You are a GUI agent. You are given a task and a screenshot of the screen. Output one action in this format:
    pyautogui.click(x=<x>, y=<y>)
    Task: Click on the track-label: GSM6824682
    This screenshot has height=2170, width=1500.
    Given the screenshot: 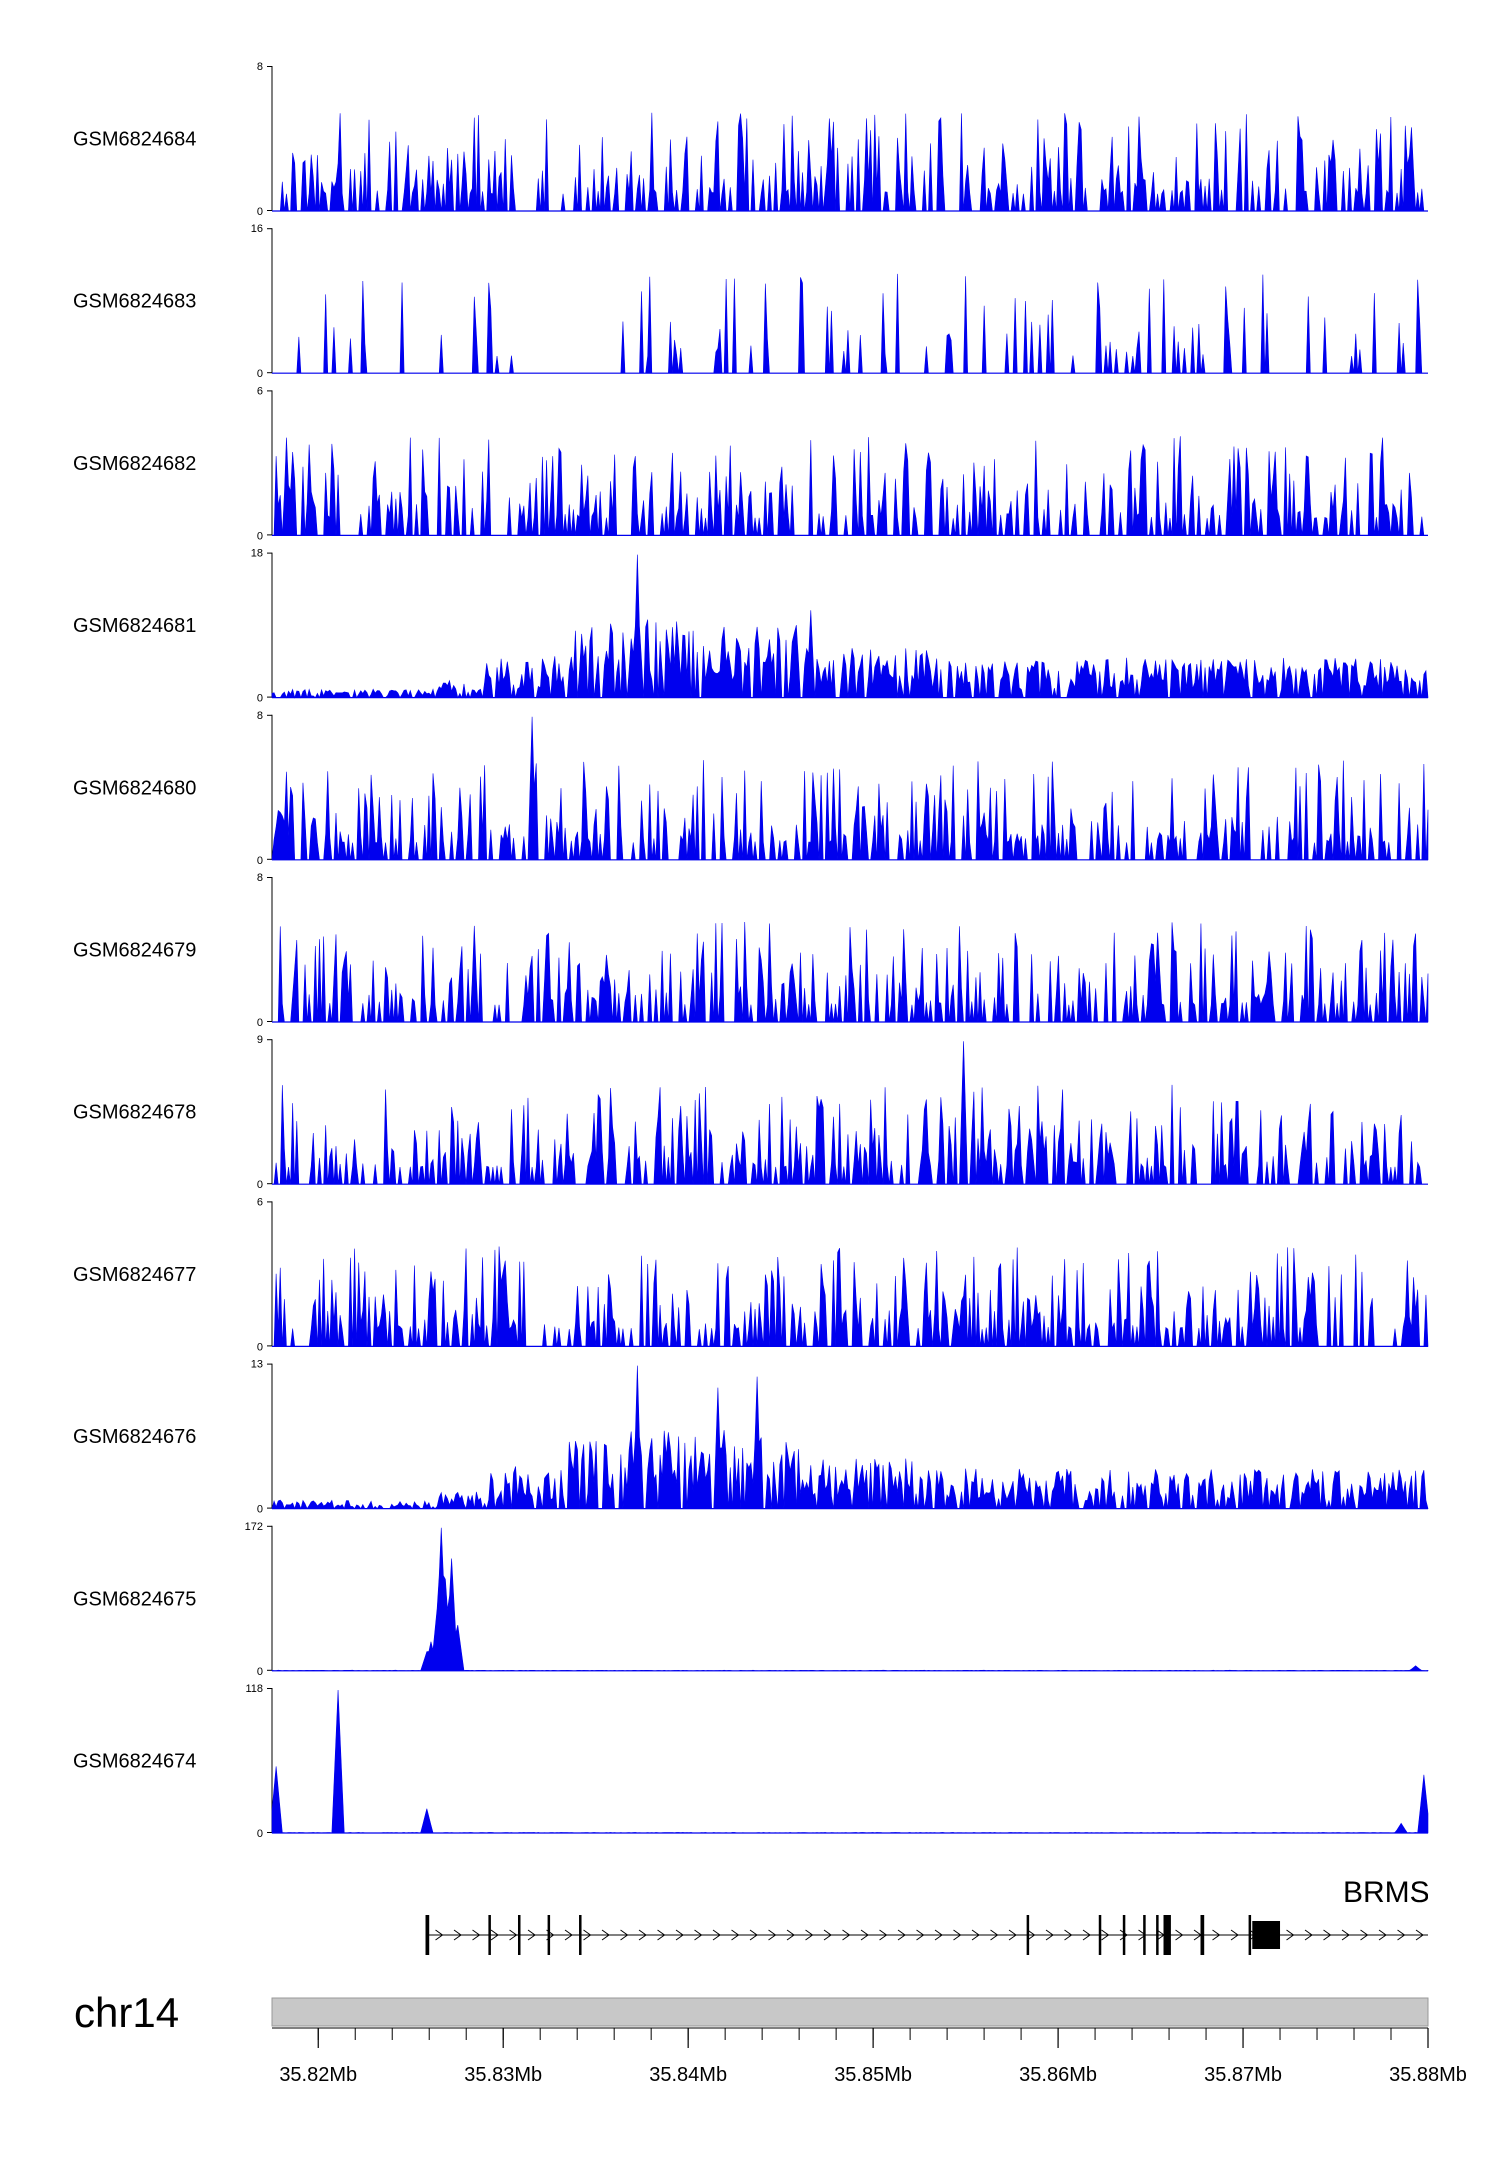 What is the action you would take?
    pyautogui.click(x=134, y=464)
    